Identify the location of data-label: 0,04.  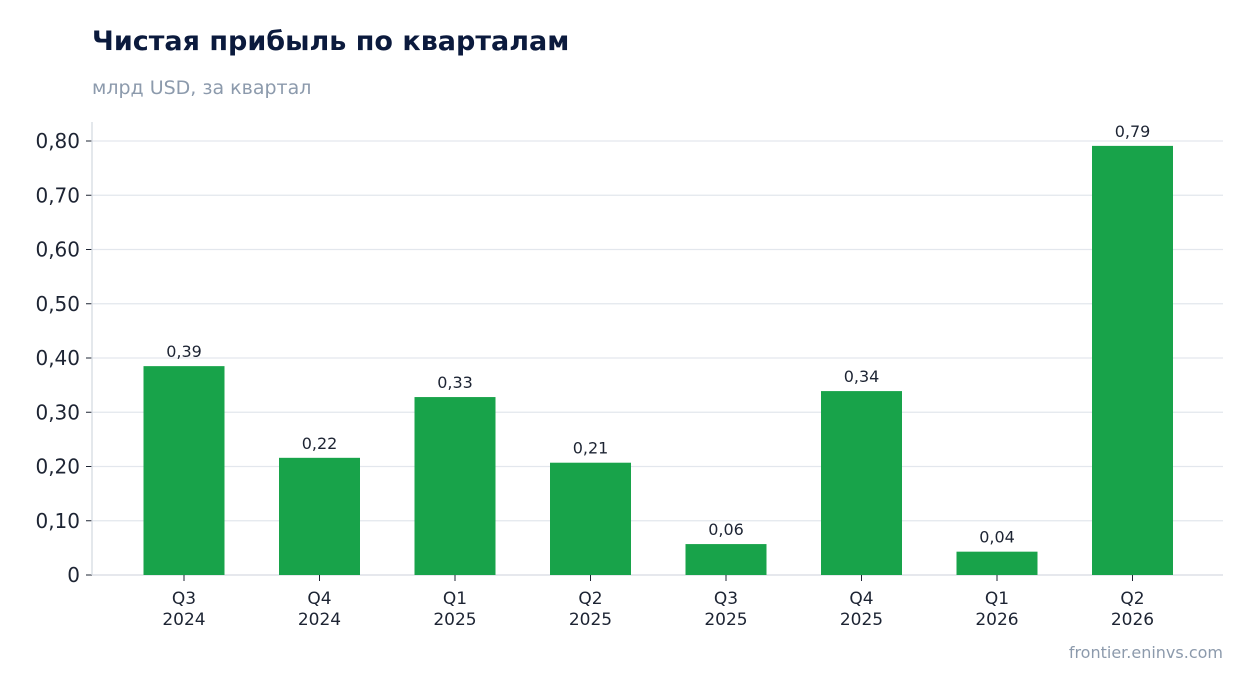
(997, 537).